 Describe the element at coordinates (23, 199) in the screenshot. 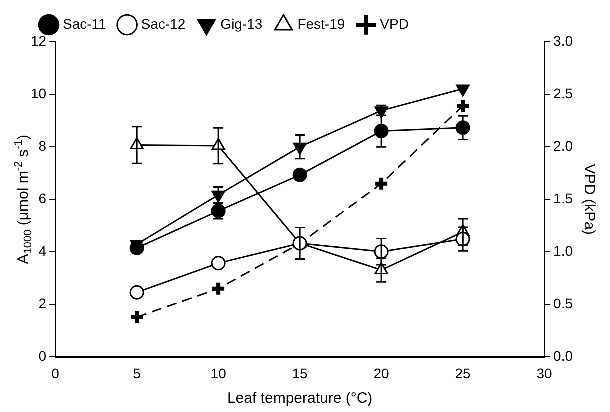

I see `y-axis-title: A1000 (μmol m-2 s-1)` at that location.